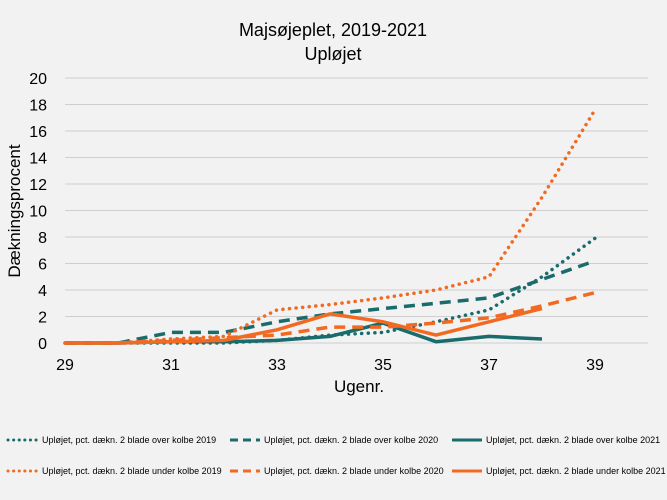  Describe the element at coordinates (171, 365) in the screenshot. I see `x-tick-label: 31` at that location.